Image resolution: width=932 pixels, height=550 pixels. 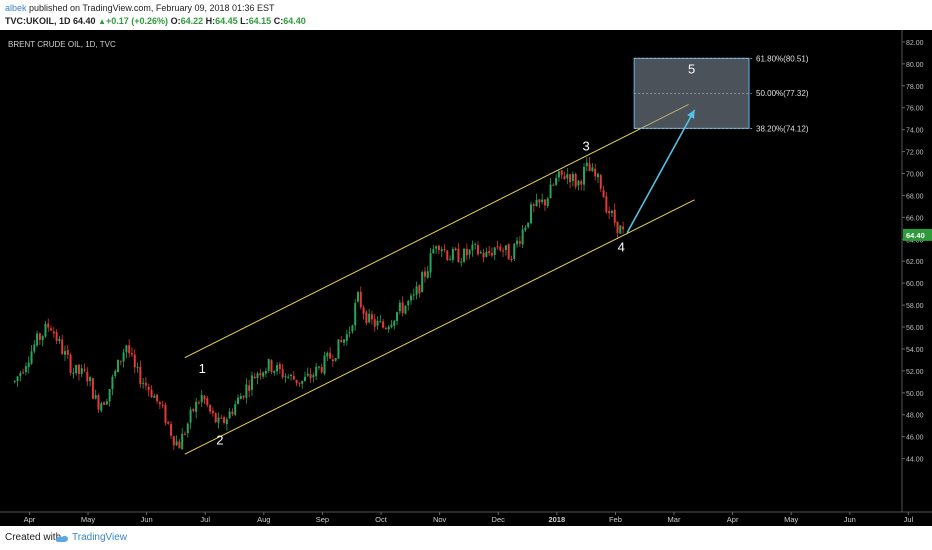 I want to click on wave-label: 2, so click(x=219, y=439).